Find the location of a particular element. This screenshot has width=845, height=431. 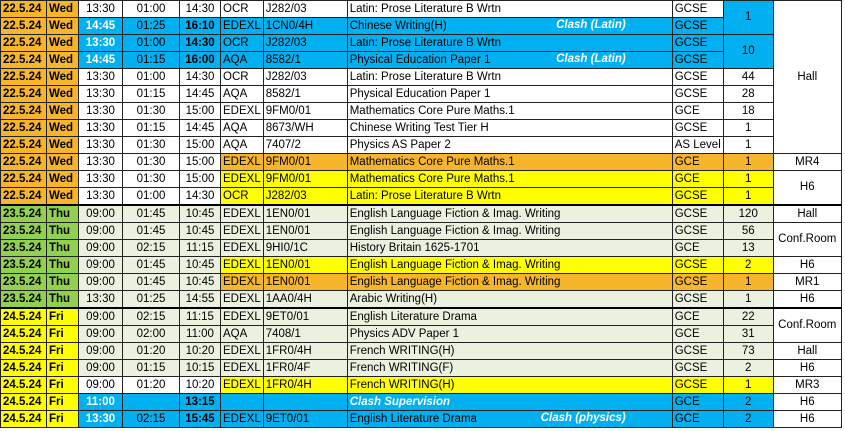

duration-cell: 01:20 is located at coordinates (151, 351).